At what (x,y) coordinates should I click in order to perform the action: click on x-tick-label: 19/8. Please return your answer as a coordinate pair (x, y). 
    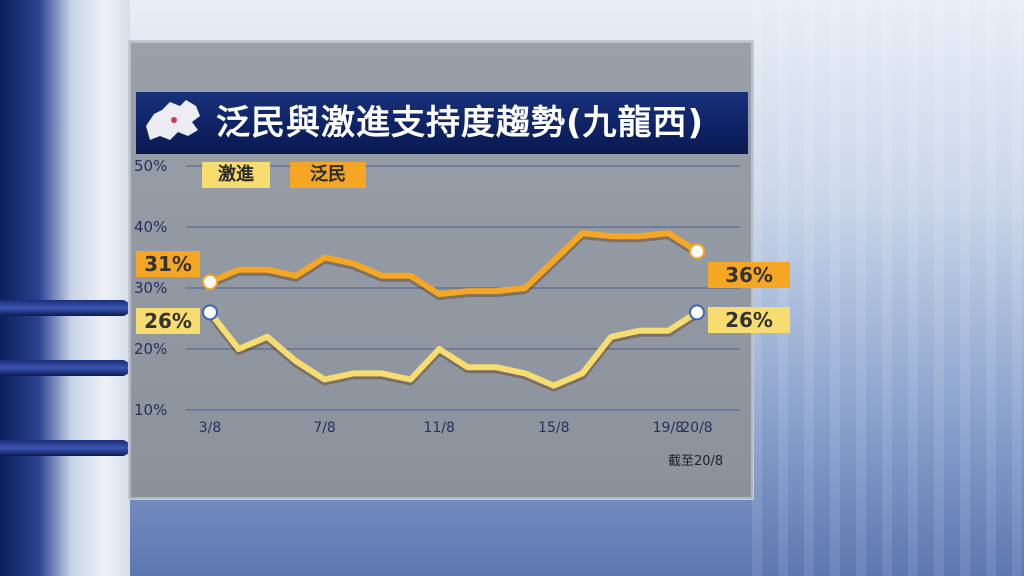
    Looking at the image, I should click on (668, 428).